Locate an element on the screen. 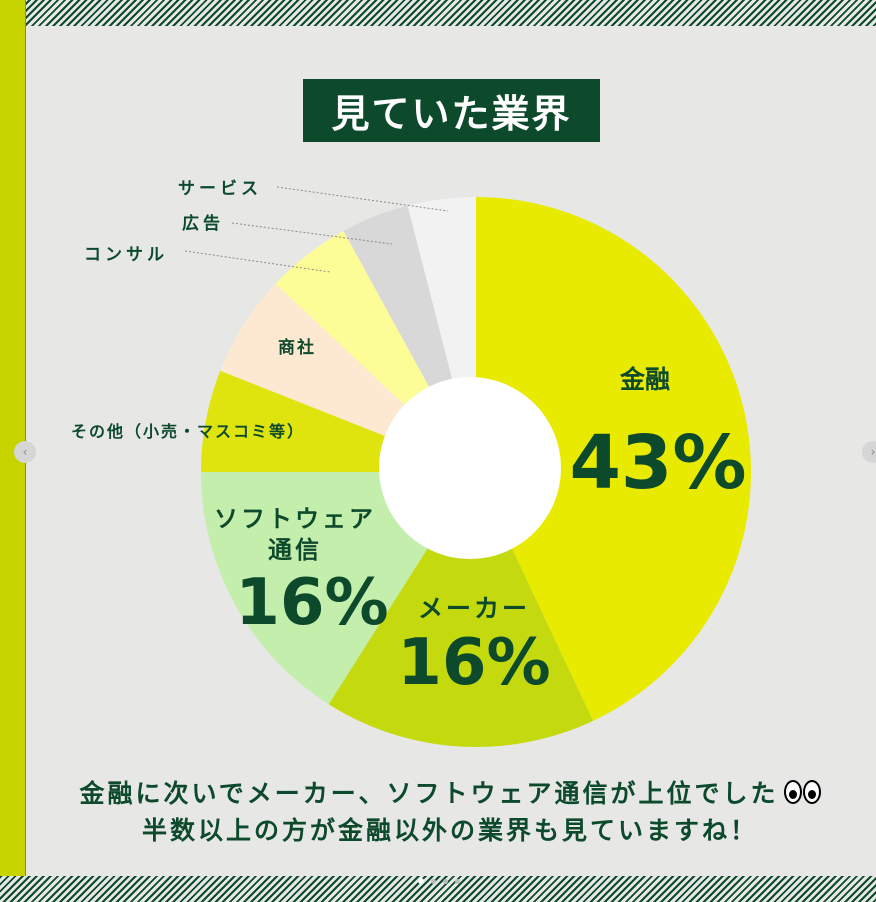  donut-hole is located at coordinates (470, 468).